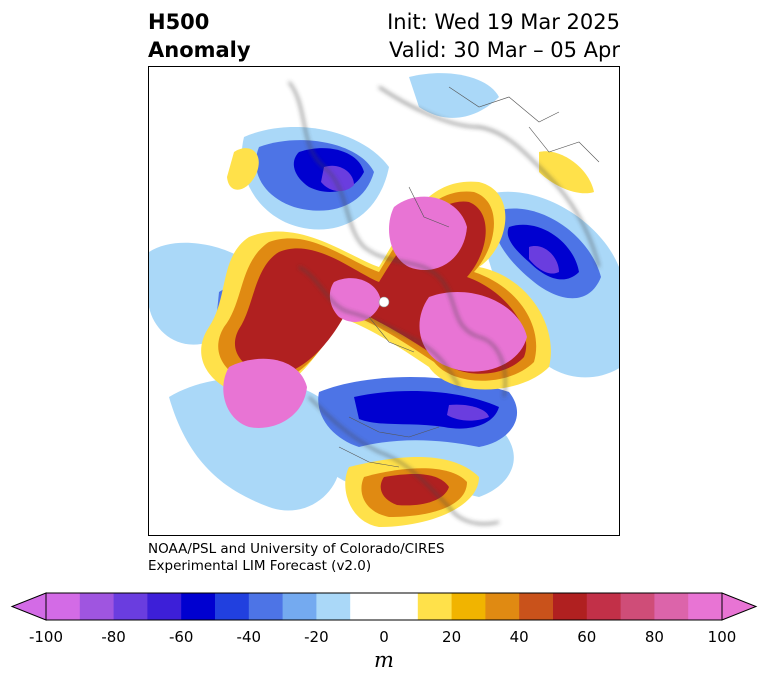 The image size is (768, 686). I want to click on colorbar-tick-label: 100, so click(722, 637).